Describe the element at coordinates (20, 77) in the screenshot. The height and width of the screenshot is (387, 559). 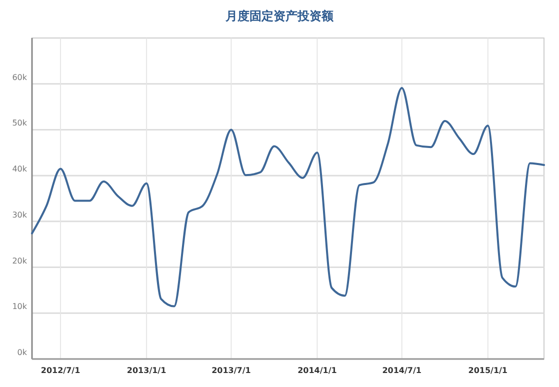
I see `y-tick-label: 60k` at that location.